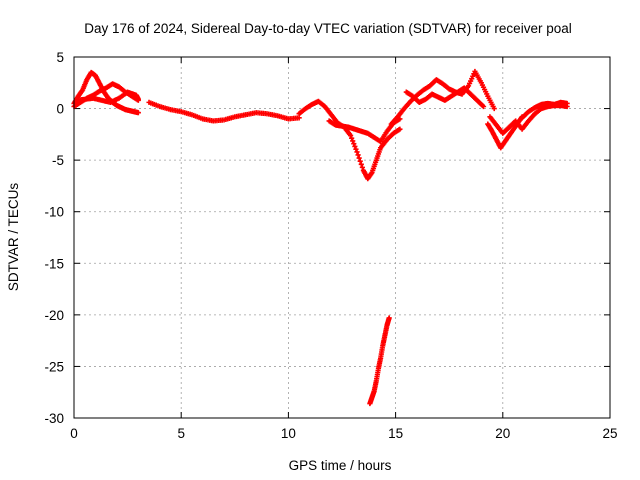 The height and width of the screenshot is (480, 640). I want to click on y-tick-label: -30, so click(54, 418).